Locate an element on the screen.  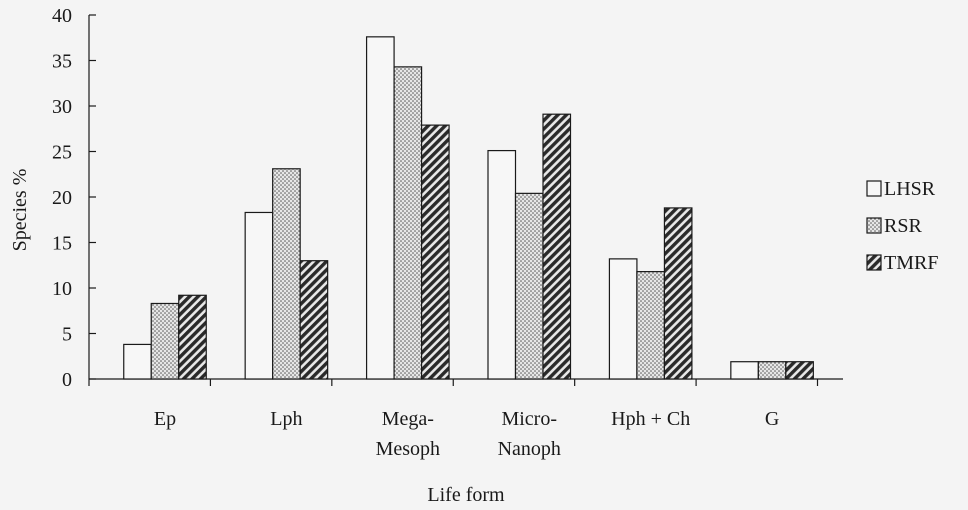
legend-label: TMRF is located at coordinates (911, 263).